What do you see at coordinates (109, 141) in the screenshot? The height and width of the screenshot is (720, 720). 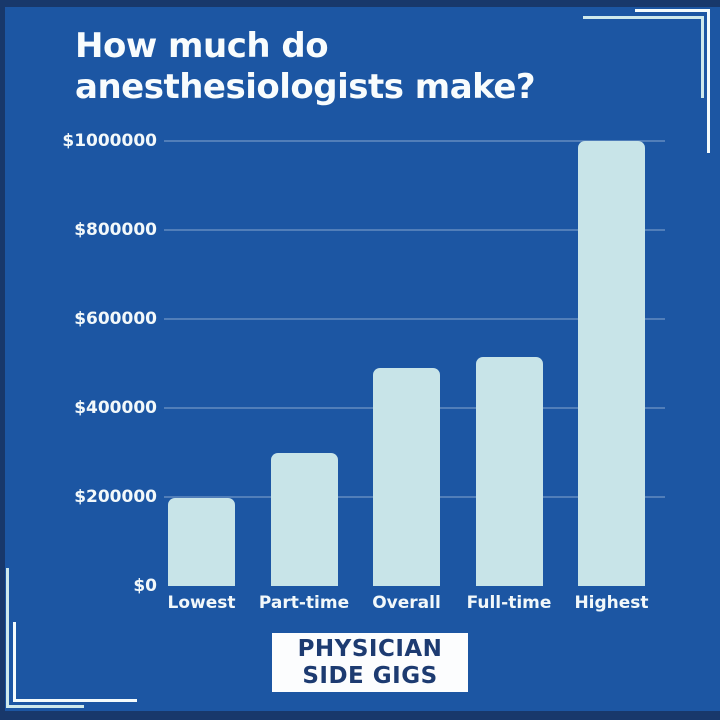 I see `y-axis-tick-label: $1000000` at bounding box center [109, 141].